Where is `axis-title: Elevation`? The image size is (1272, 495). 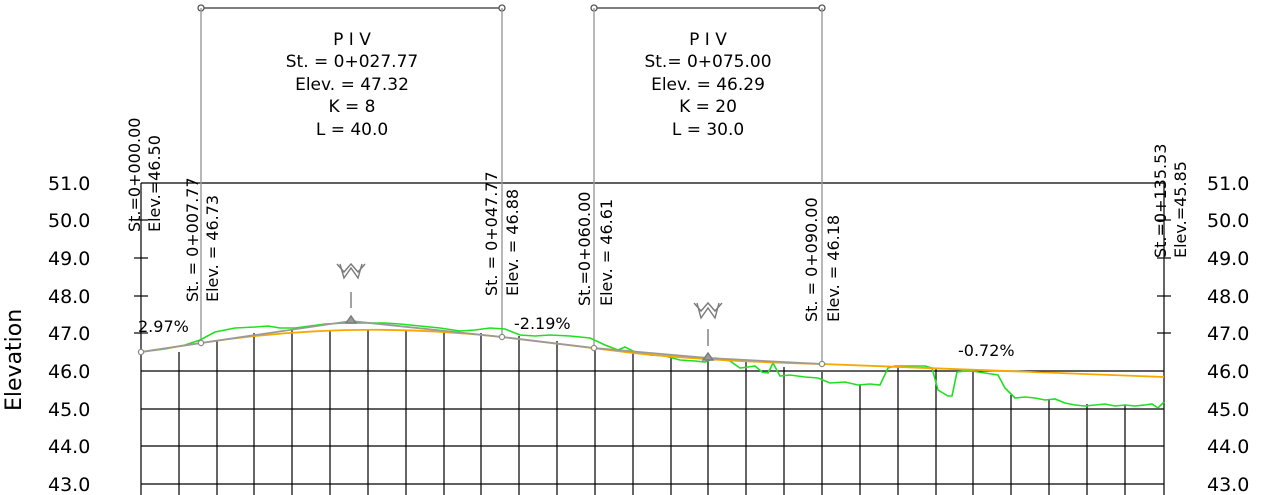
axis-title: Elevation is located at coordinates (14, 360).